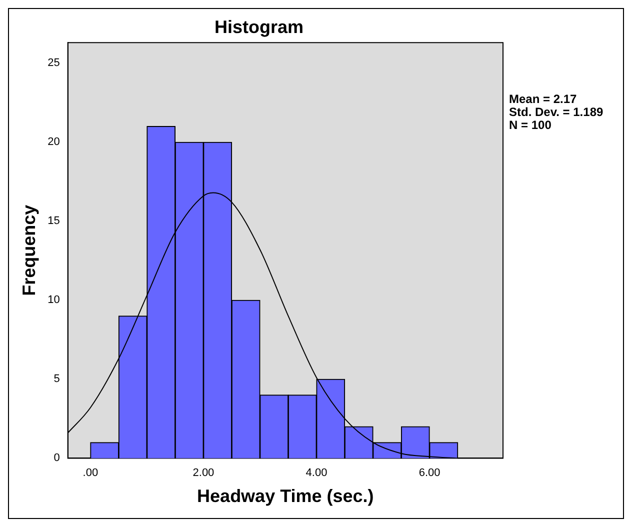 The width and height of the screenshot is (632, 527). I want to click on x-tick-label: 6.00, so click(429, 472).